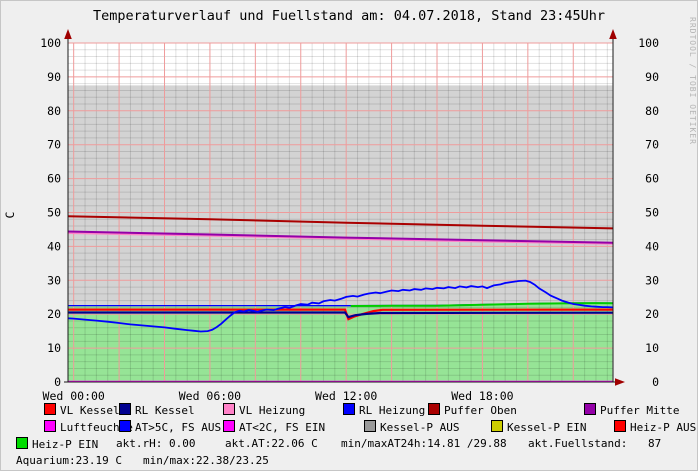 This screenshot has height=471, width=698. What do you see at coordinates (652, 348) in the screenshot?
I see `y-tick-right: 10` at bounding box center [652, 348].